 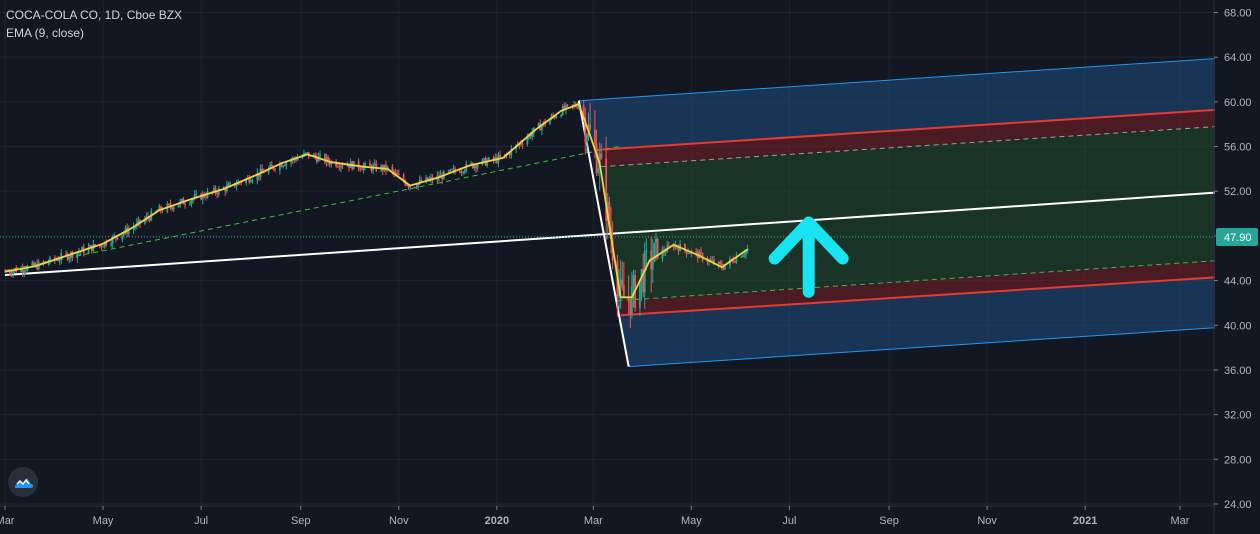 What do you see at coordinates (1085, 521) in the screenshot?
I see `time-tick-label: 2021` at bounding box center [1085, 521].